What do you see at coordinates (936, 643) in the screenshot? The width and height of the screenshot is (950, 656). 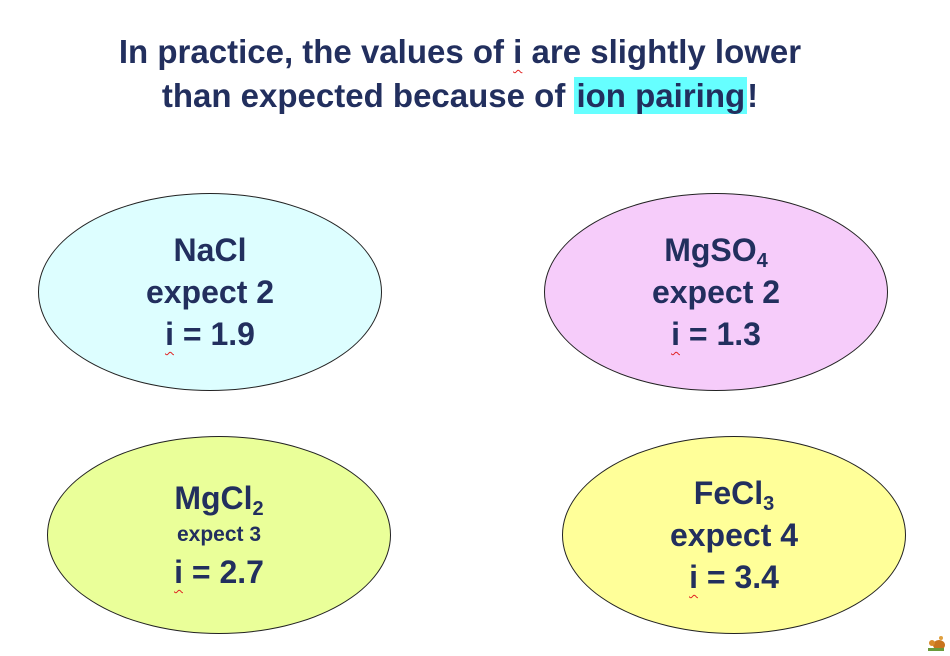 I see `corner-clipart-icon` at bounding box center [936, 643].